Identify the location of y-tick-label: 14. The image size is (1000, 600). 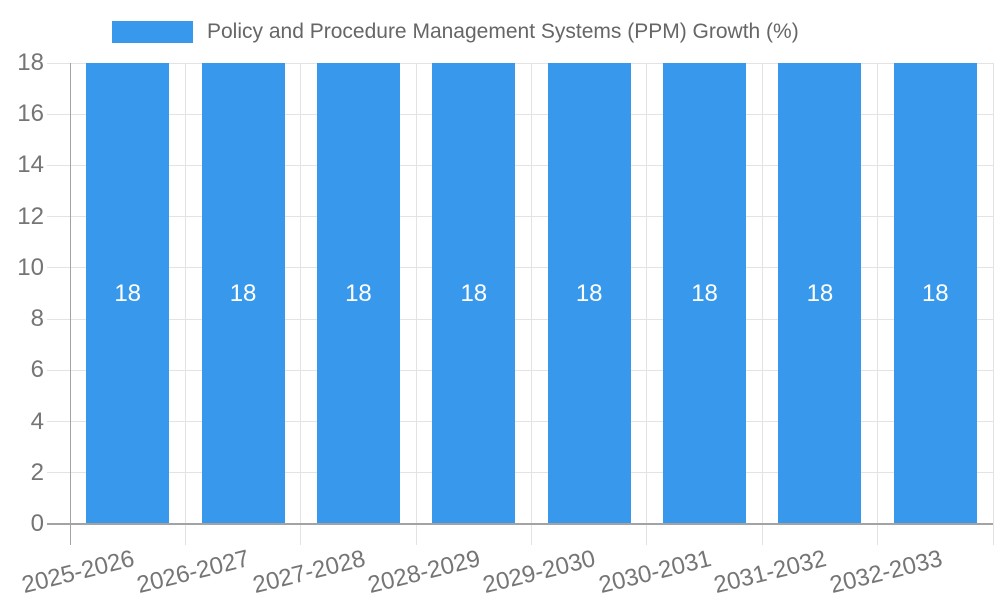
(30, 165).